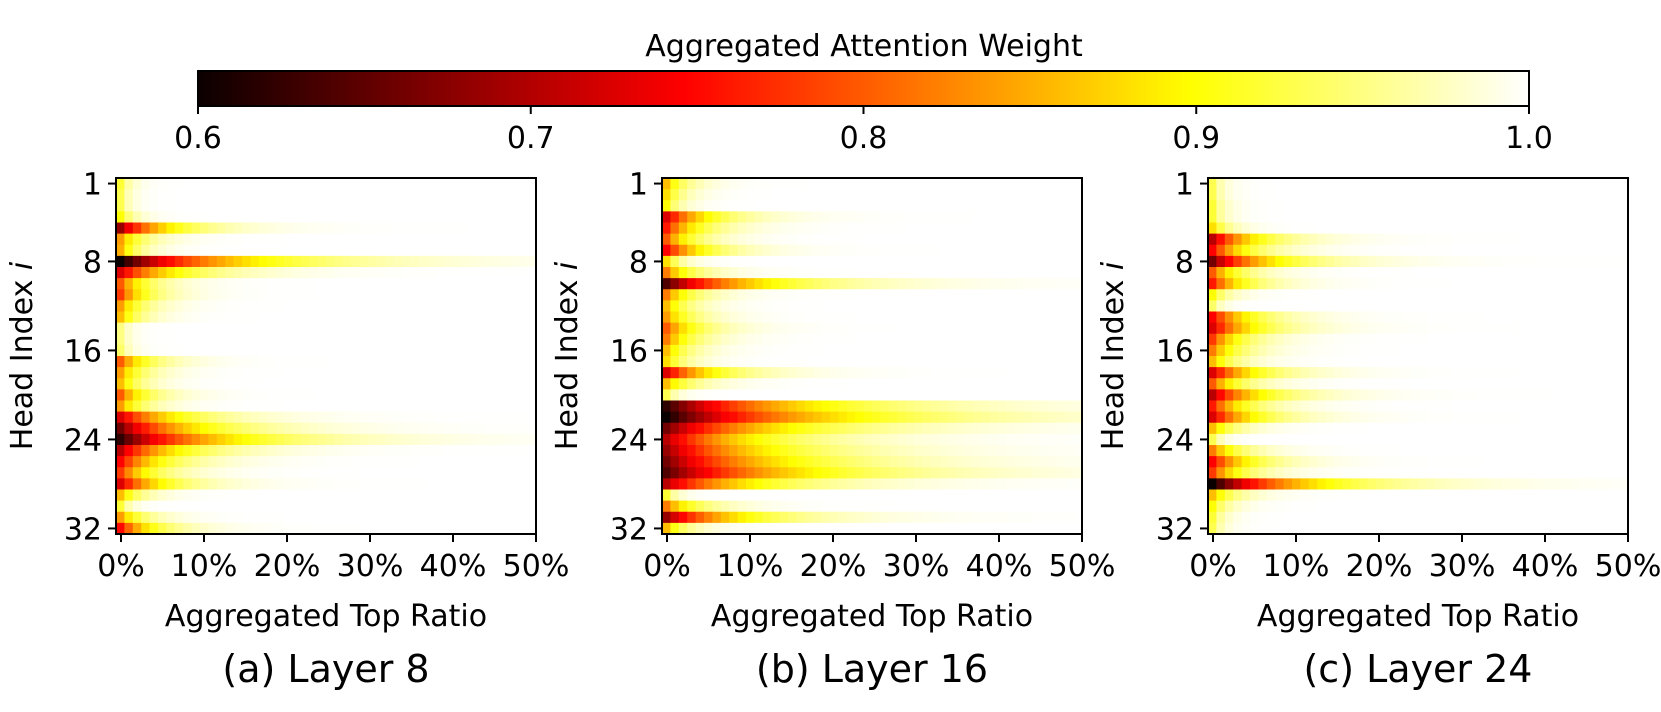 This screenshot has height=712, width=1661. I want to click on colorbar-gradient, so click(863, 88).